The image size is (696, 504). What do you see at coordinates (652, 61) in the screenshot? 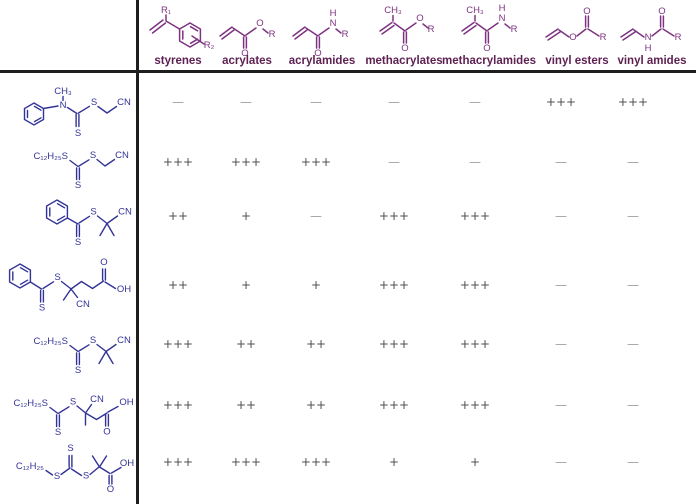
I see `column-label-vinyl-amides: vinyl amides` at bounding box center [652, 61].